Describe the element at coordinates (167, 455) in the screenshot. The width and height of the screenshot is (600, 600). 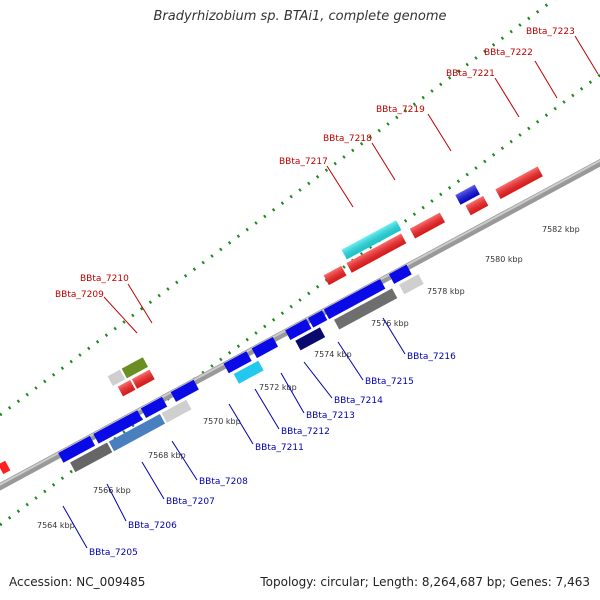
I see `ruler-label: 7568 kbp` at that location.